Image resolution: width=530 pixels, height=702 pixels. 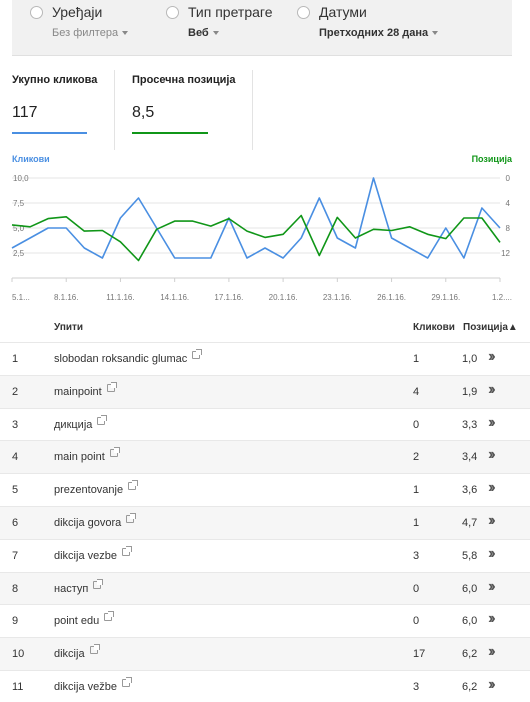 What do you see at coordinates (508, 228) in the screenshot?
I see `right-tick-label: 8` at bounding box center [508, 228].